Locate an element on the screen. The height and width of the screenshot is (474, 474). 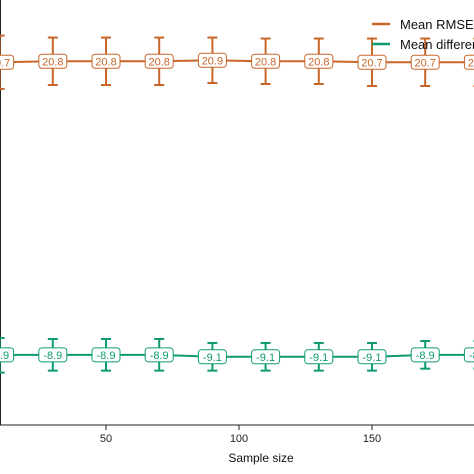
data-label: 20.9 is located at coordinates (212, 61).